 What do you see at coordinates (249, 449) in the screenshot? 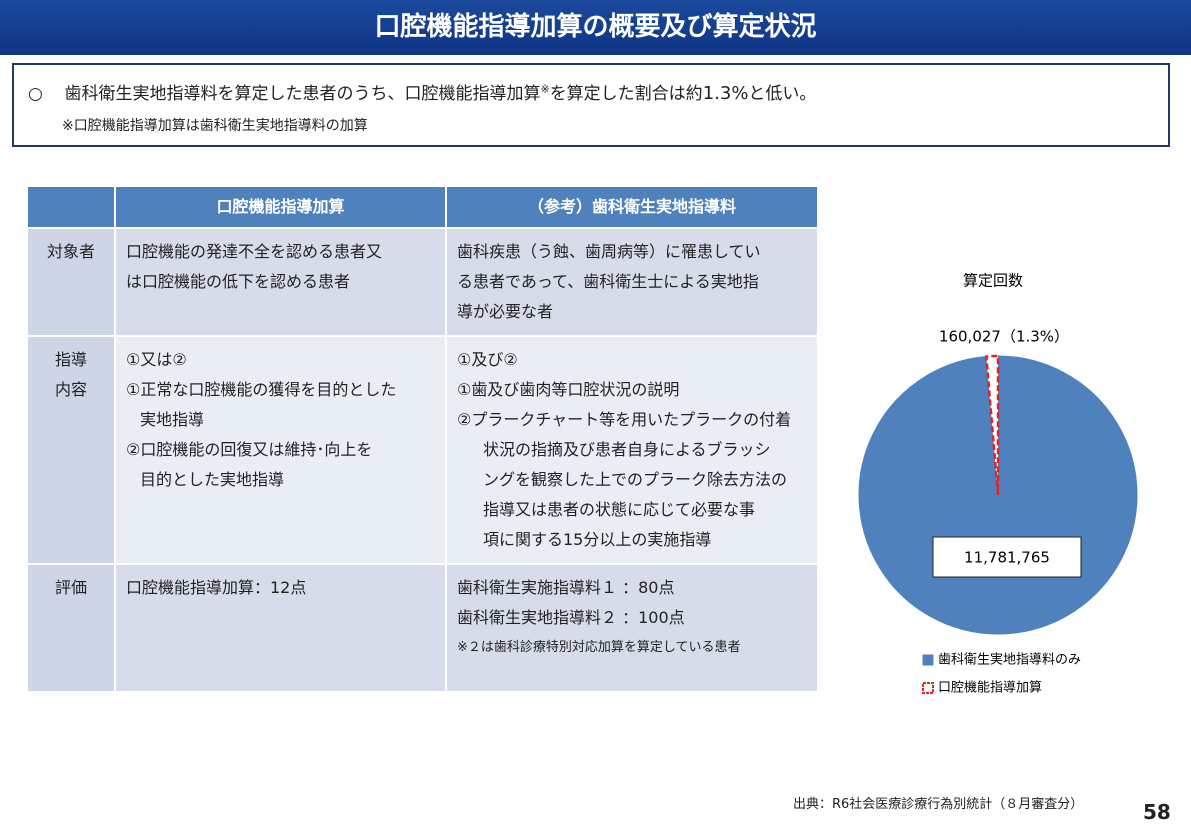
I see `line: ②口腔機能の回復又は維持･向上を` at bounding box center [249, 449].